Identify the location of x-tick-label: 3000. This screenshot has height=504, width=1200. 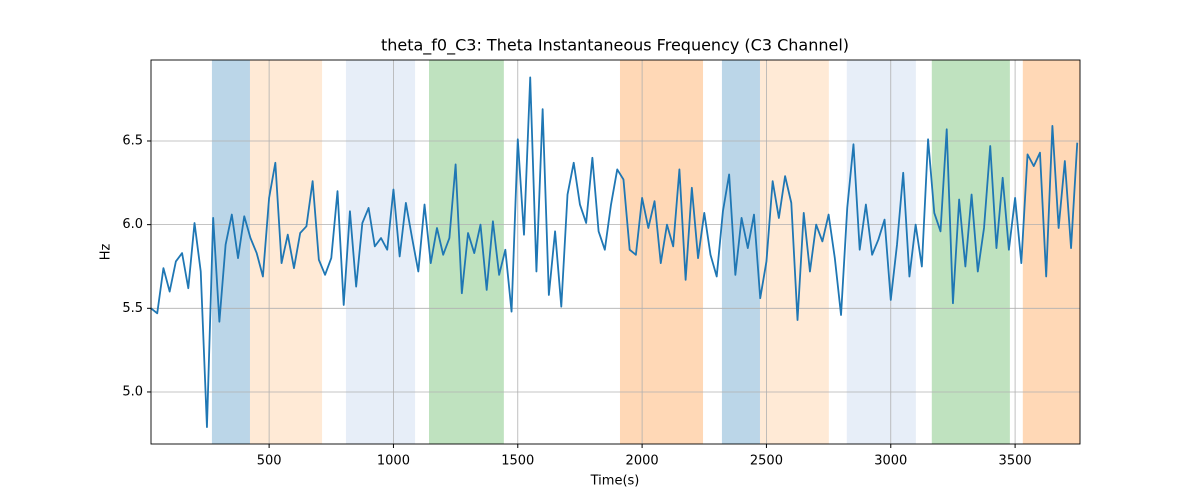
(890, 461).